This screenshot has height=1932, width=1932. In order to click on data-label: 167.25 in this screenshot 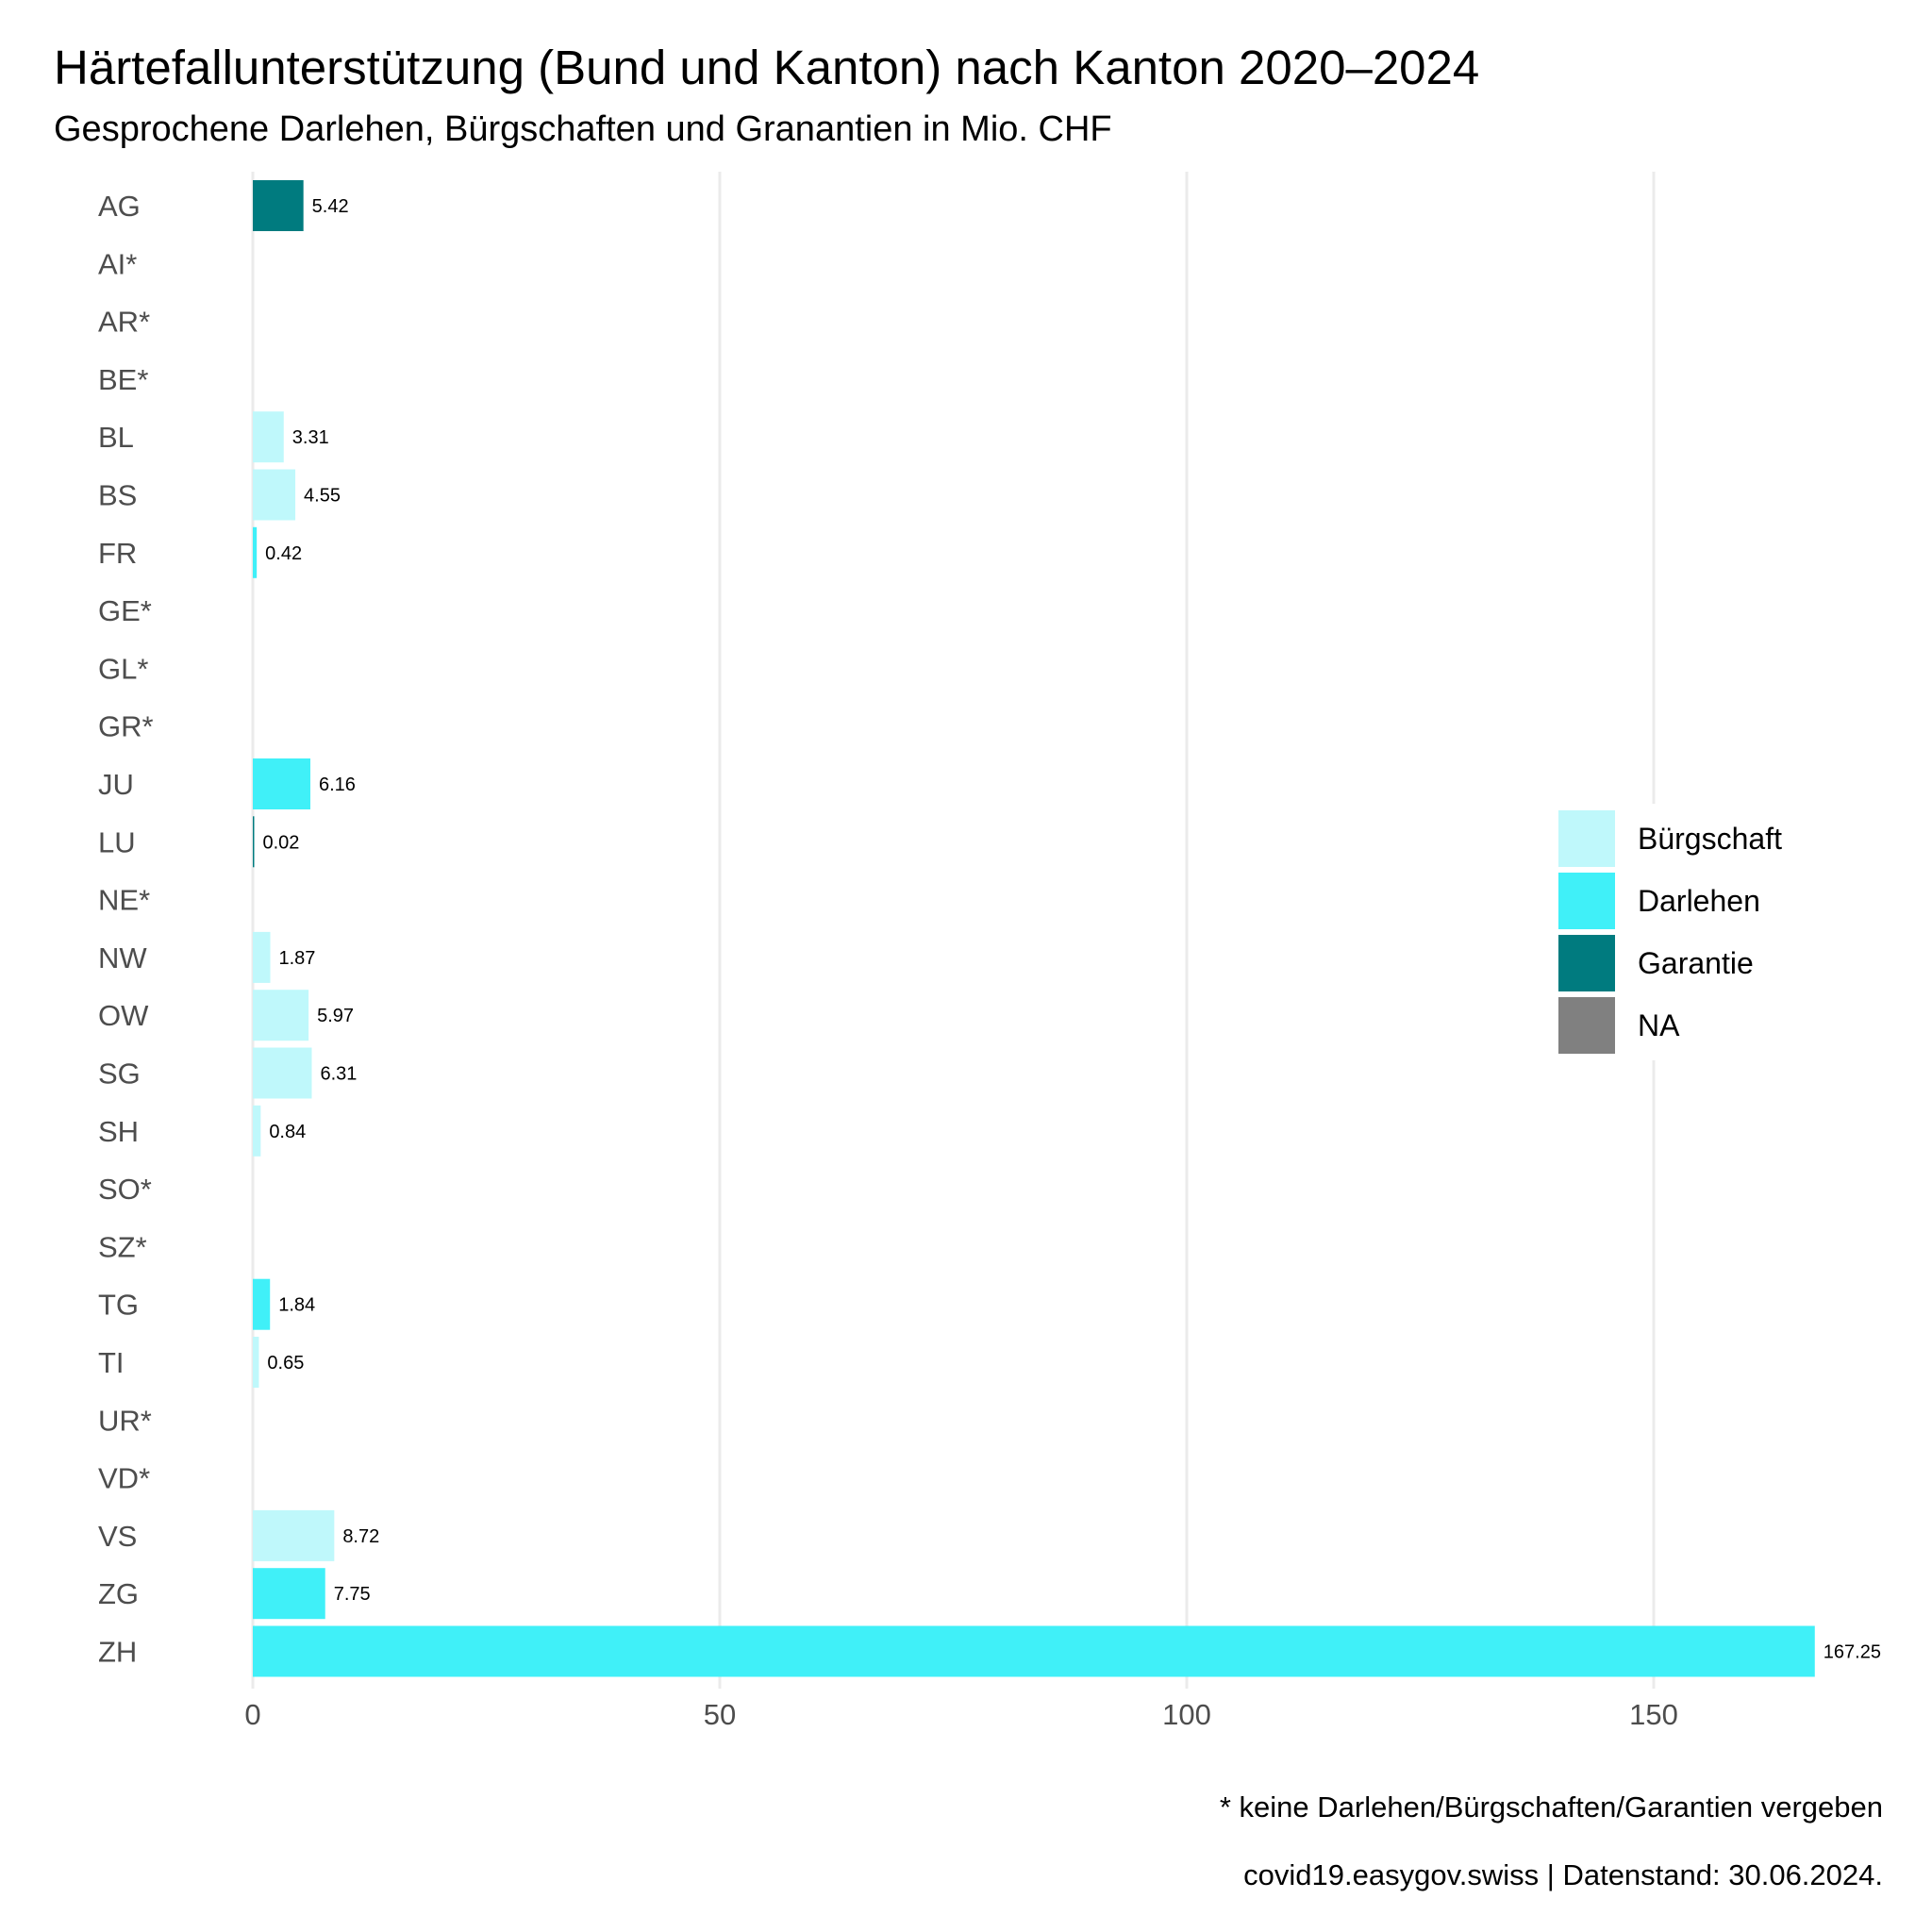, I will do `click(1853, 1652)`.